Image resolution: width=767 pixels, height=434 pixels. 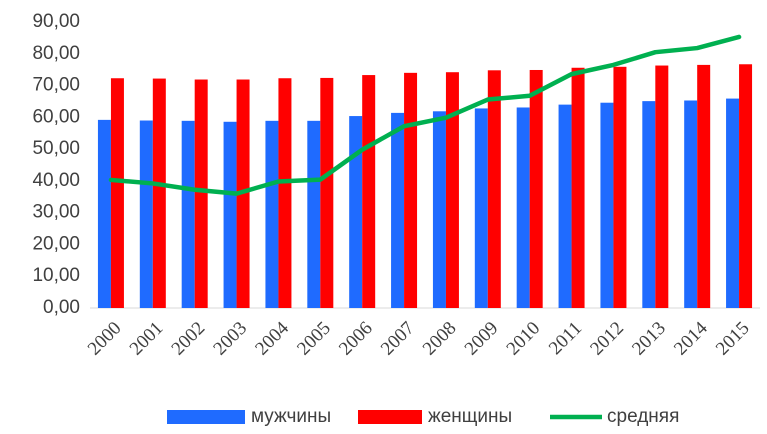 I want to click on y-tick-label: 70,00, so click(x=56, y=85).